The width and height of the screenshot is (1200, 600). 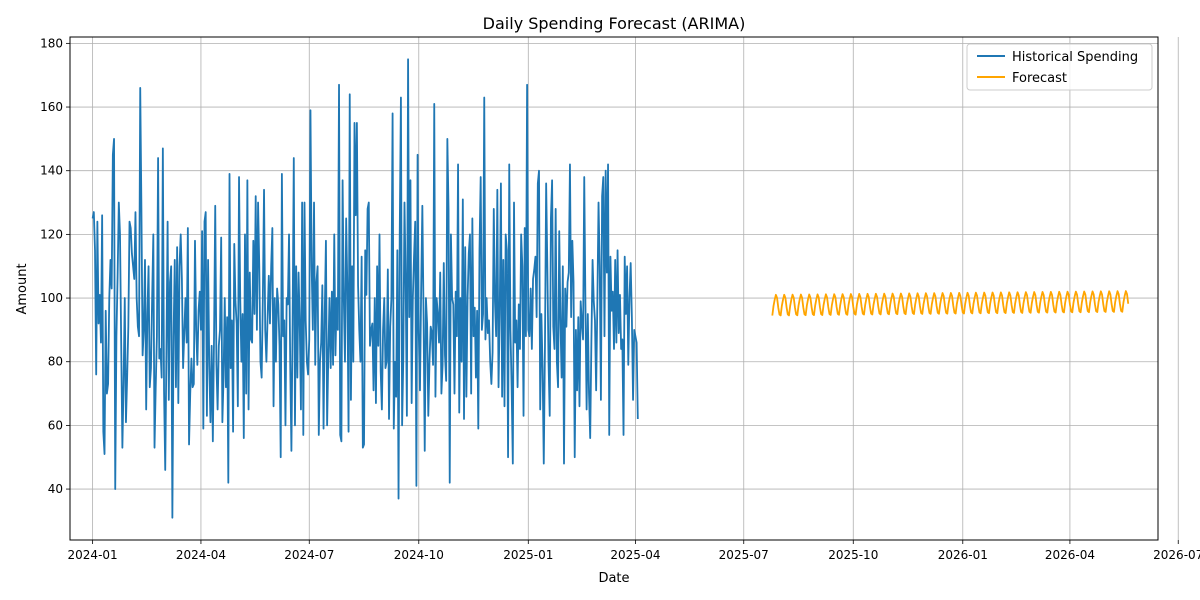 What do you see at coordinates (22, 288) in the screenshot?
I see `y-axis-label: Amount` at bounding box center [22, 288].